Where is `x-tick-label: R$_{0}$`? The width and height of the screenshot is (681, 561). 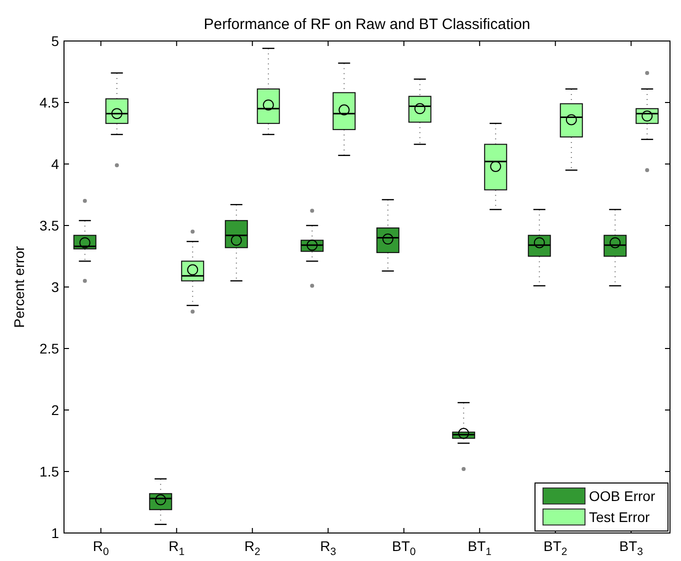
x-tick-label: R$_{0}$ is located at coordinates (101, 548).